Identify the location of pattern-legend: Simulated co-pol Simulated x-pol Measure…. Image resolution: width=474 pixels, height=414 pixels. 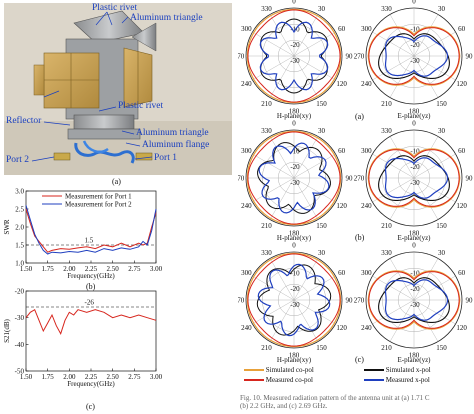
(358, 378).